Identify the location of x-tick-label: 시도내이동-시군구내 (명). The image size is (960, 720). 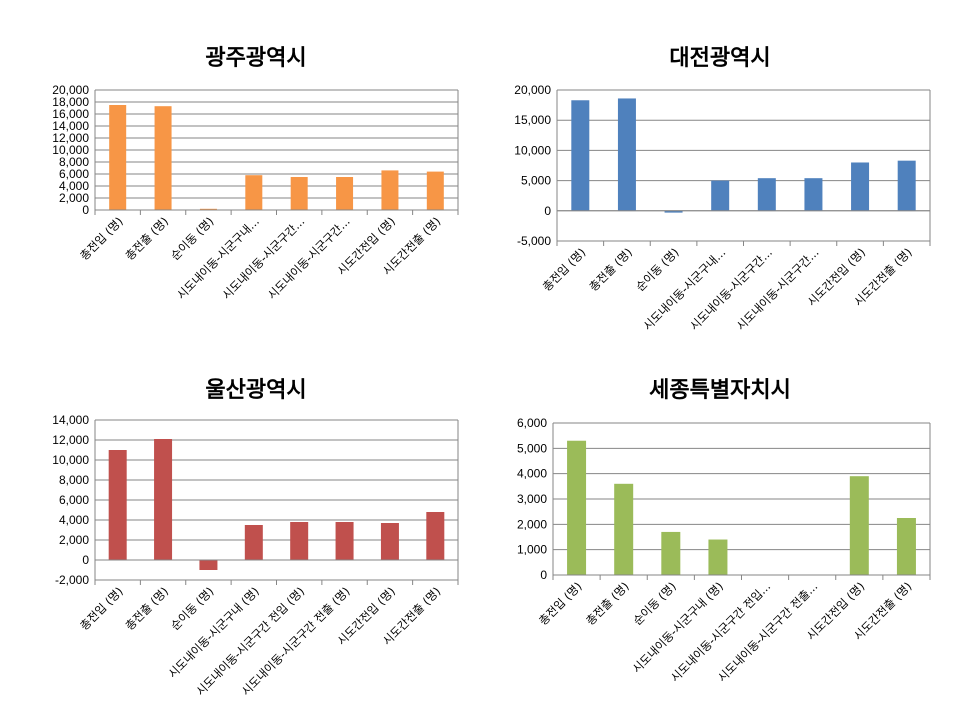
(677, 627).